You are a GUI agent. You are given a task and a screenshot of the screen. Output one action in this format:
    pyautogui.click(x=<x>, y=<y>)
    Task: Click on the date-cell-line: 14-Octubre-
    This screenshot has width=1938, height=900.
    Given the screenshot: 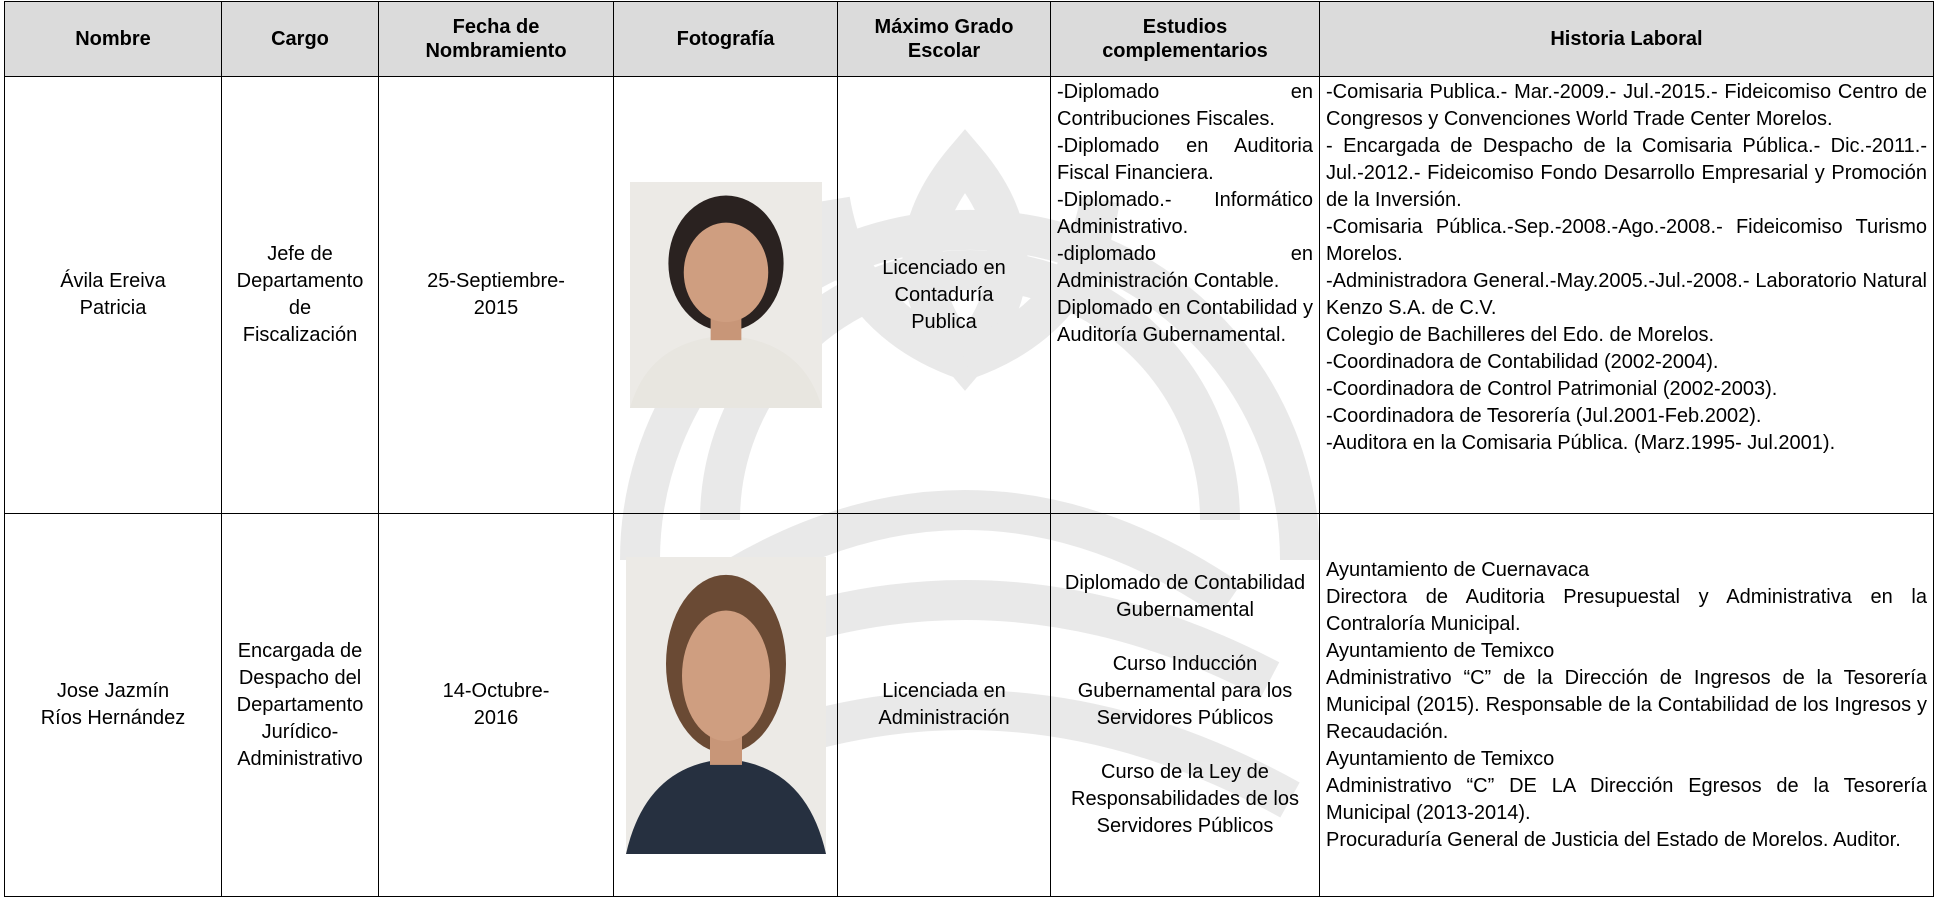 What is the action you would take?
    pyautogui.click(x=496, y=691)
    